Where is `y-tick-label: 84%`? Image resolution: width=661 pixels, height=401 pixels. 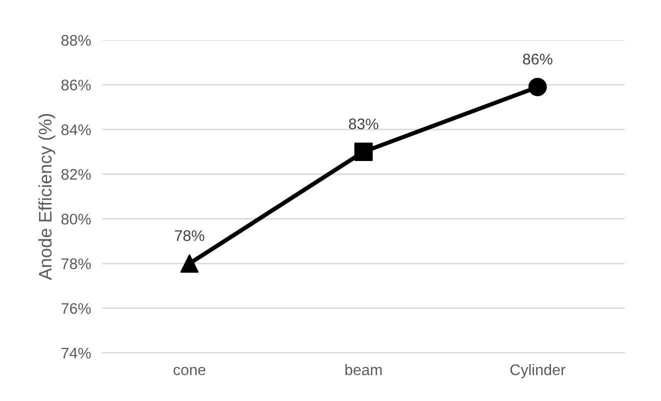 y-tick-label: 84% is located at coordinates (76, 130).